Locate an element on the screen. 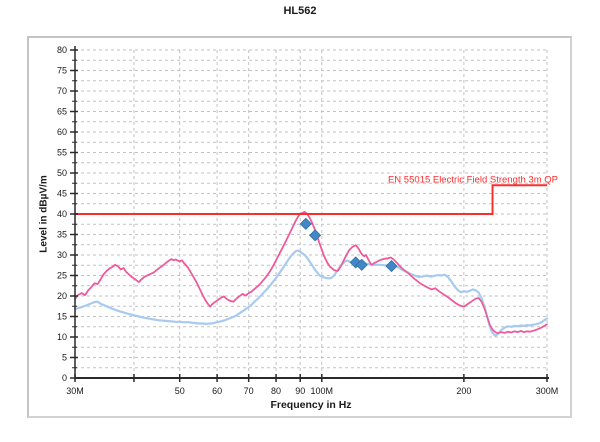 The image size is (600, 442). y-tick-label: 55 is located at coordinates (62, 153).